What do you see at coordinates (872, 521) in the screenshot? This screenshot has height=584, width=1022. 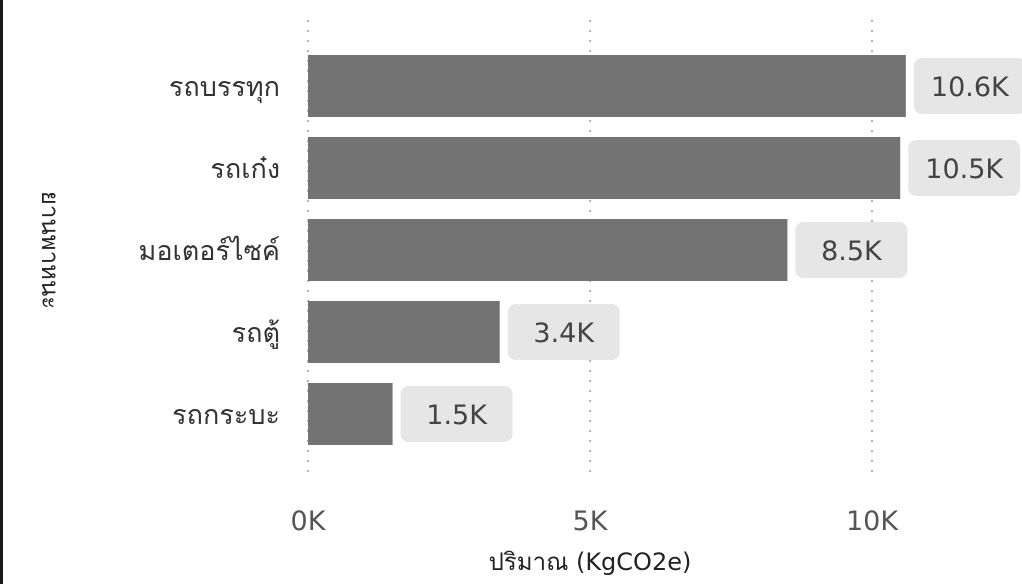 I see `x-tick-label: 10K` at bounding box center [872, 521].